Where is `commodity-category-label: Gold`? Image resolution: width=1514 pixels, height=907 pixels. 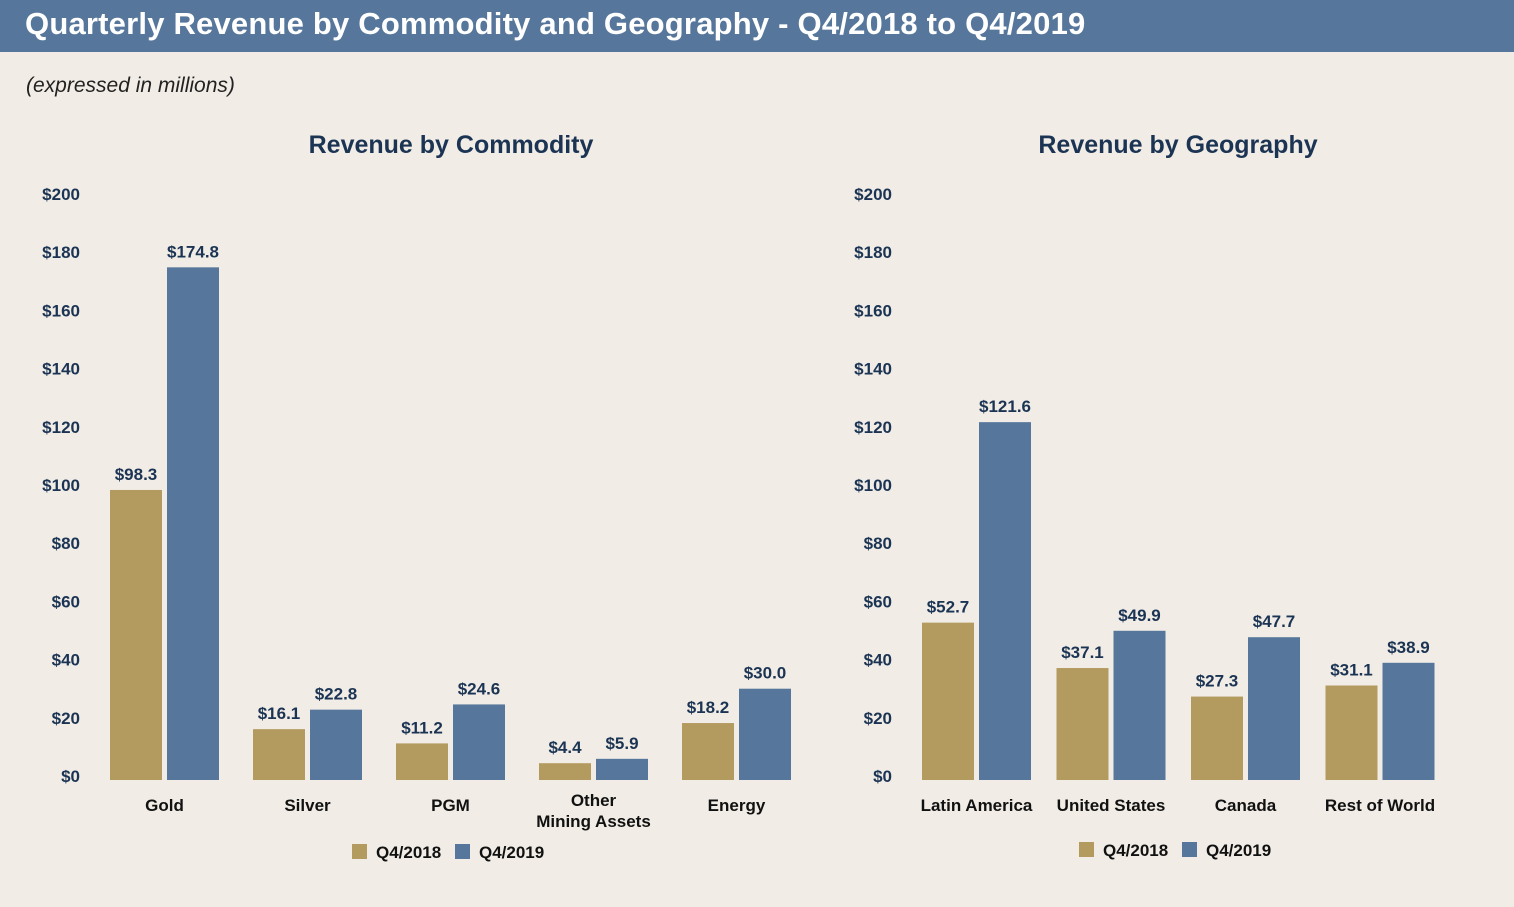 commodity-category-label: Gold is located at coordinates (164, 805).